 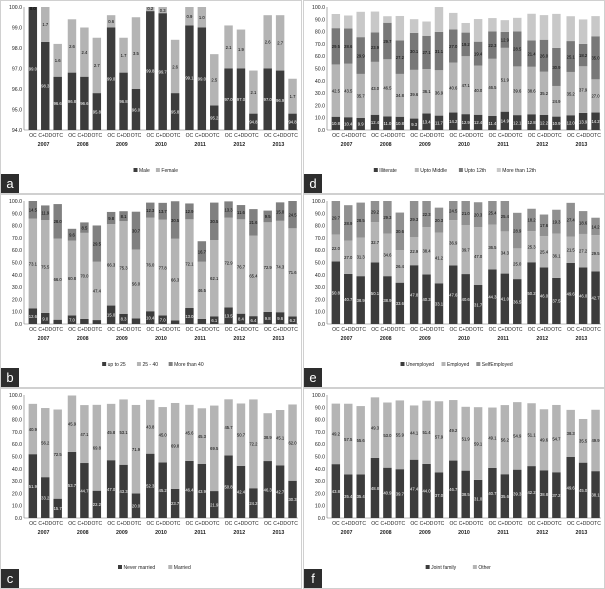 I want to click on year-tick-label: 2012, so click(x=542, y=533).